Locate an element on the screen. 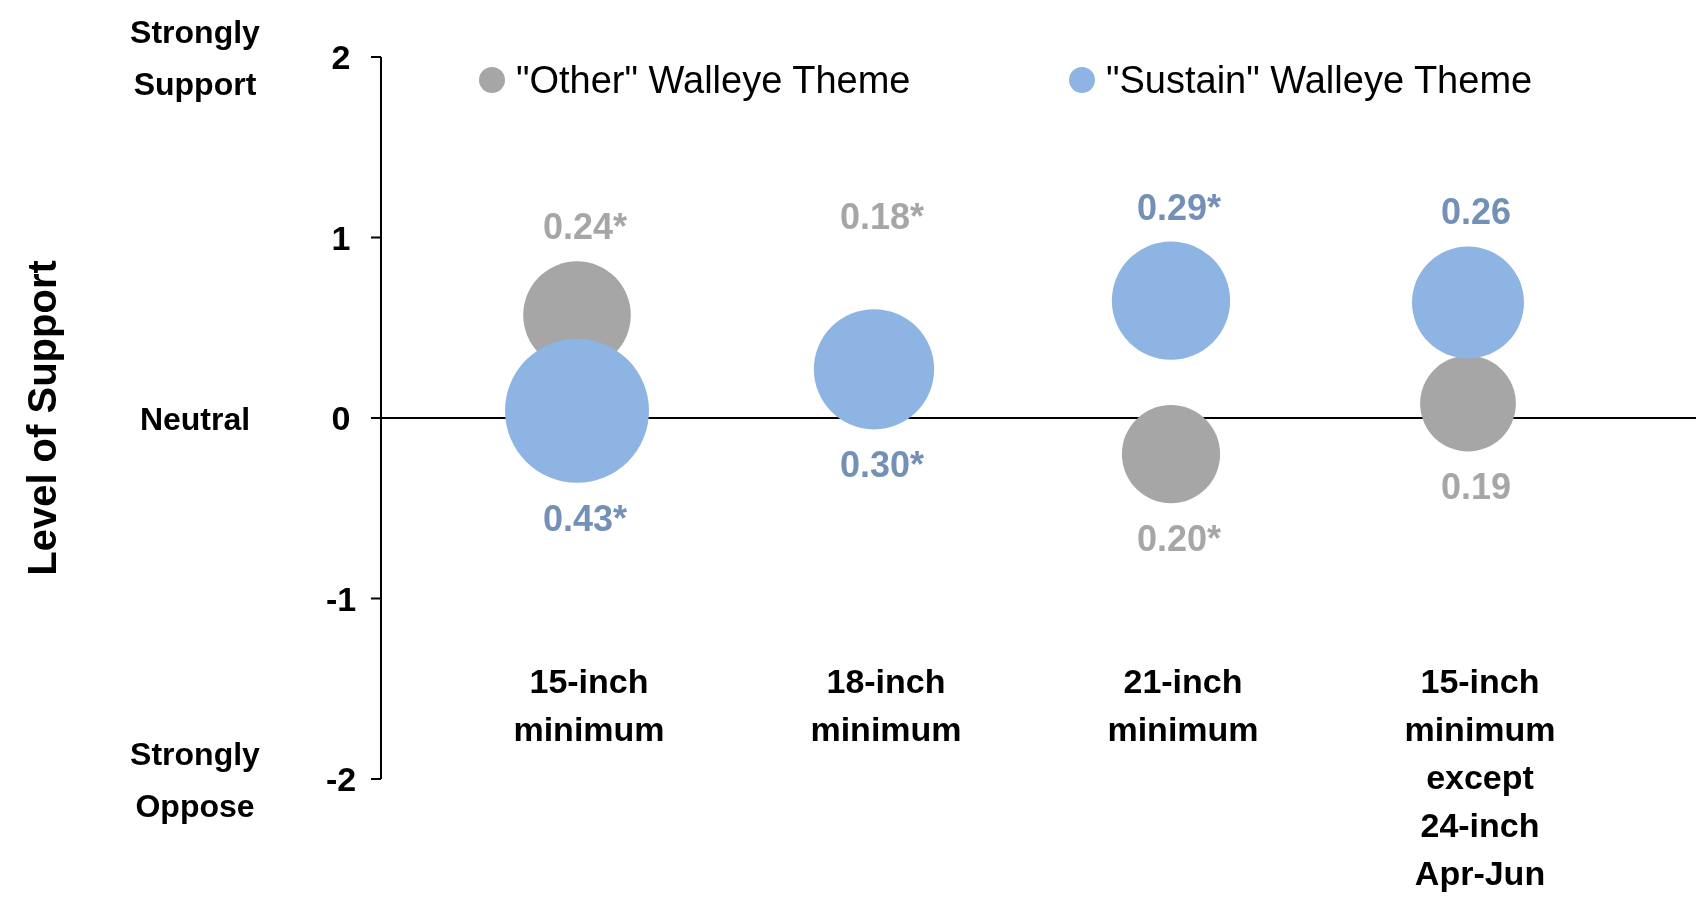 Image resolution: width=1704 pixels, height=915 pixels. legend-label: "Sustain" Walleye Theme is located at coordinates (1319, 80).